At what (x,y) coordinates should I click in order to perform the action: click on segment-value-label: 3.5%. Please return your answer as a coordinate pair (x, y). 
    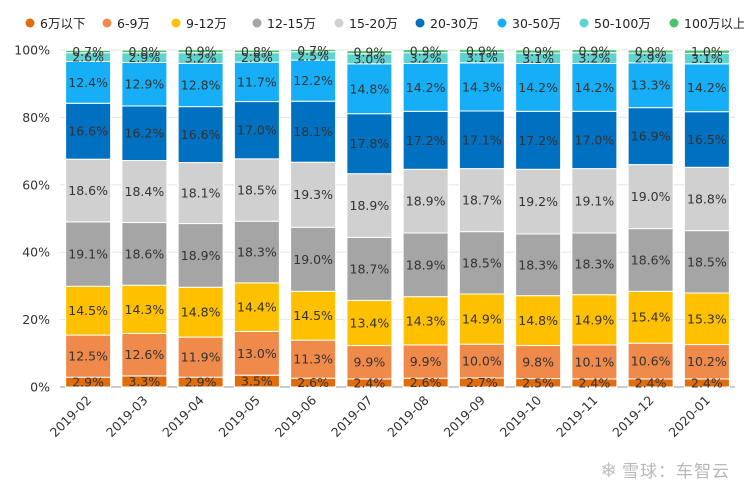
    Looking at the image, I should click on (257, 381).